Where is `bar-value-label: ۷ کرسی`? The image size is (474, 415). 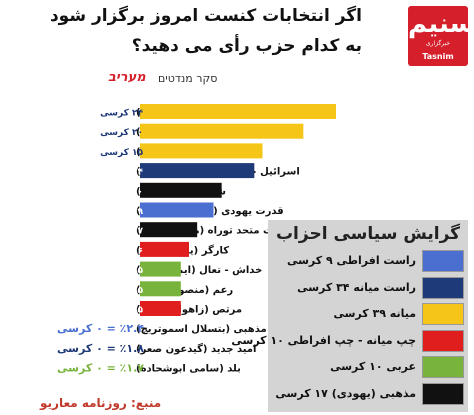 bar-value-label: ۷ کرسی is located at coordinates (125, 232).